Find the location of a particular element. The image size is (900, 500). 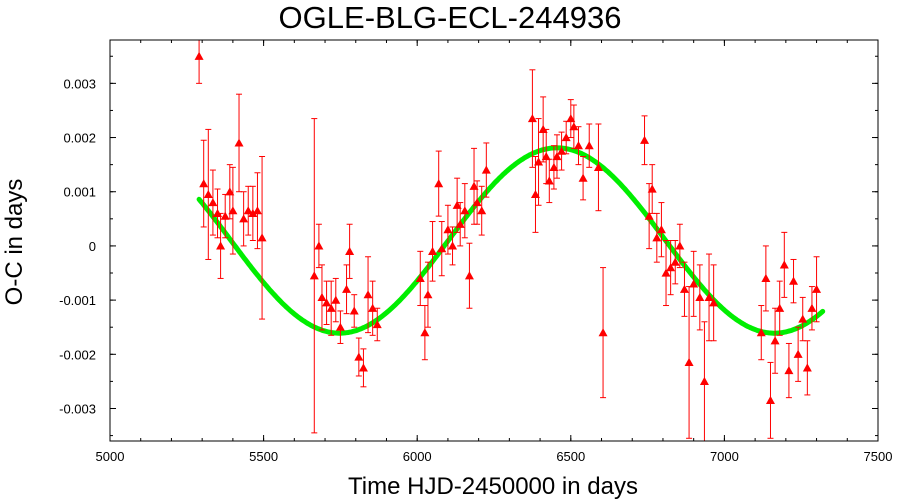

y-tick-label: -0.003 is located at coordinates (77, 408).